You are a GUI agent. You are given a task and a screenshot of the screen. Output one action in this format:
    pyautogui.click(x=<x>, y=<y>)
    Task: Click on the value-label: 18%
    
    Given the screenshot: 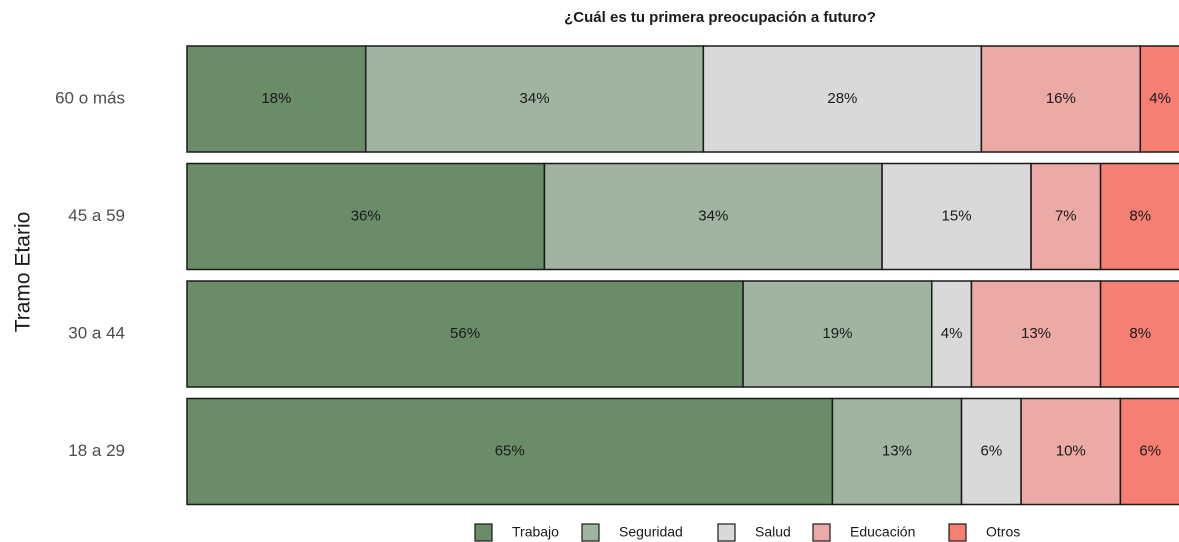 What is the action you would take?
    pyautogui.click(x=276, y=98)
    